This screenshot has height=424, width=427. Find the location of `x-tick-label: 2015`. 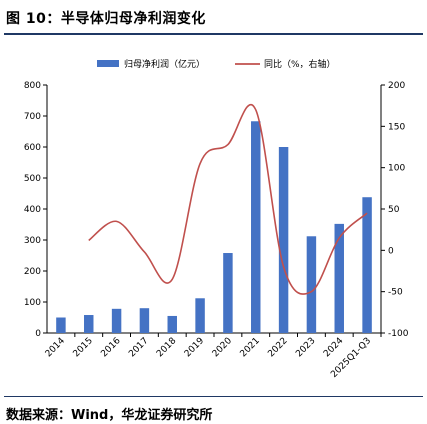

x-tick-label: 2015 is located at coordinates (83, 347).